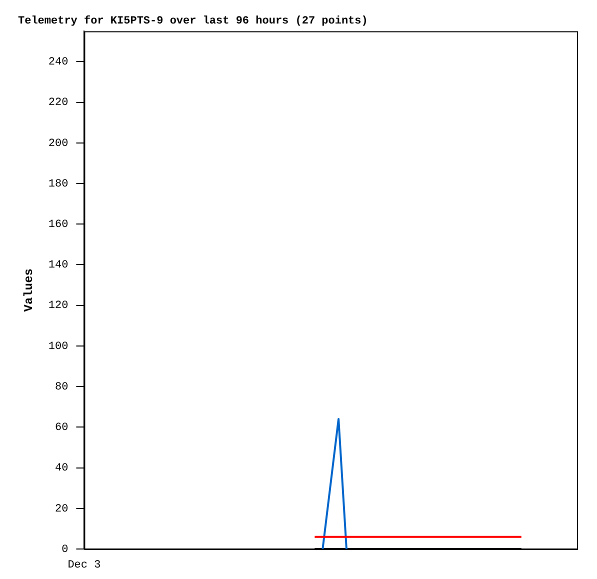 The image size is (597, 579). What do you see at coordinates (58, 266) in the screenshot?
I see `y-tick-label: 140` at bounding box center [58, 266].